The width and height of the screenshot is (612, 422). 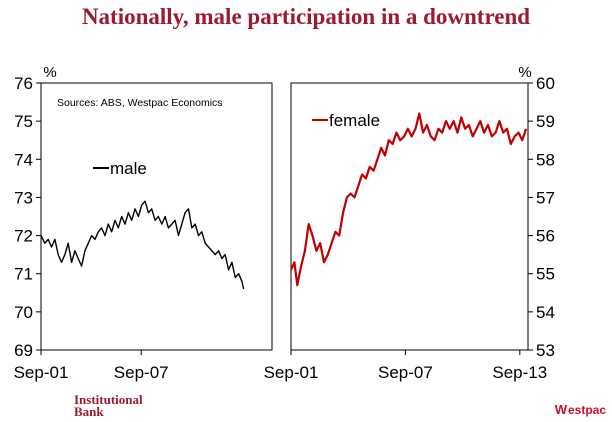 I want to click on male-ytick-label: 75, so click(x=23, y=121).